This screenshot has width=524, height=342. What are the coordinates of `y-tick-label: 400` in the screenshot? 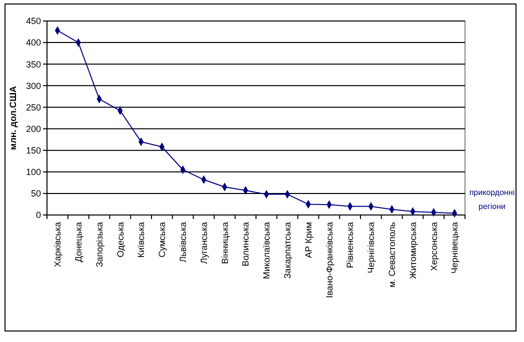 It's located at (33, 43).